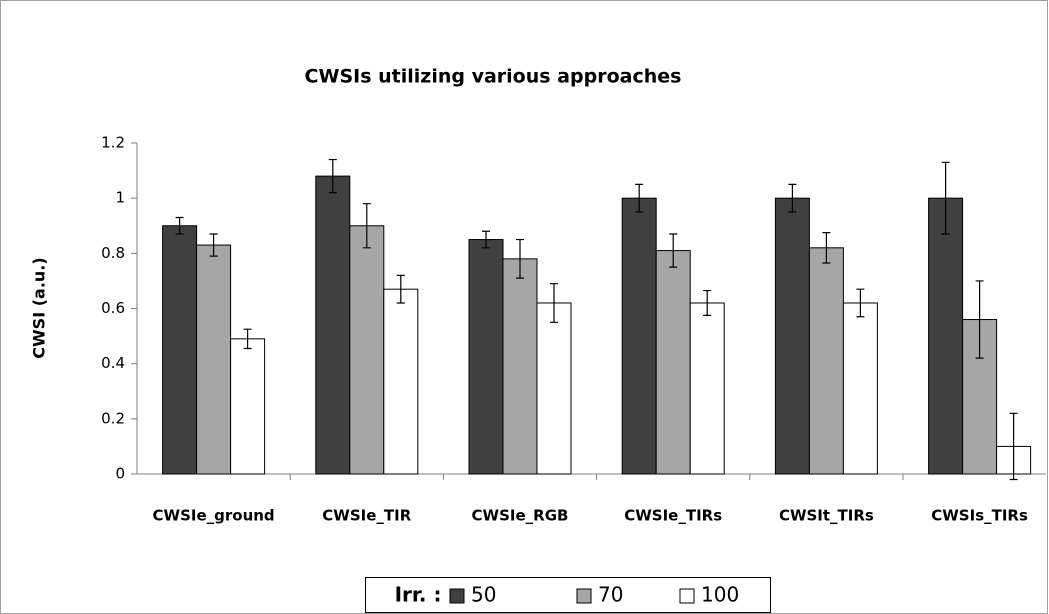 The image size is (1049, 614). What do you see at coordinates (214, 516) in the screenshot?
I see `x-tick-label: CWSIe_ground` at bounding box center [214, 516].